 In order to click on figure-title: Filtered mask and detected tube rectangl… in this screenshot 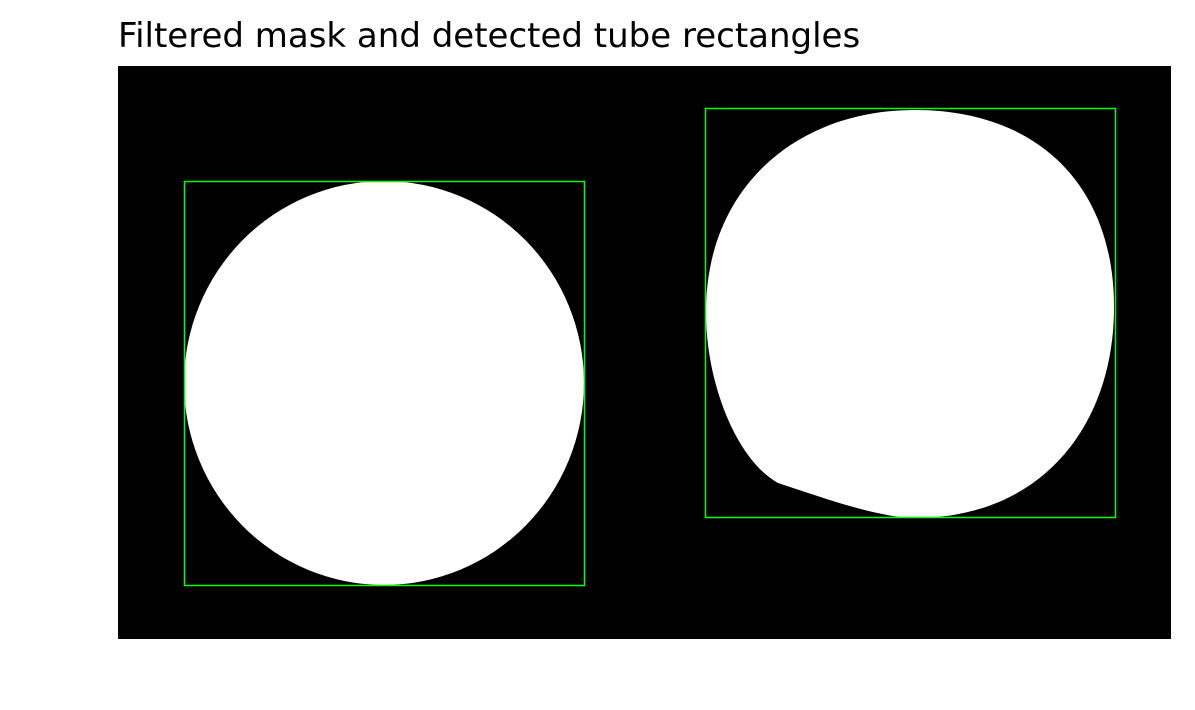, I will do `click(489, 36)`.